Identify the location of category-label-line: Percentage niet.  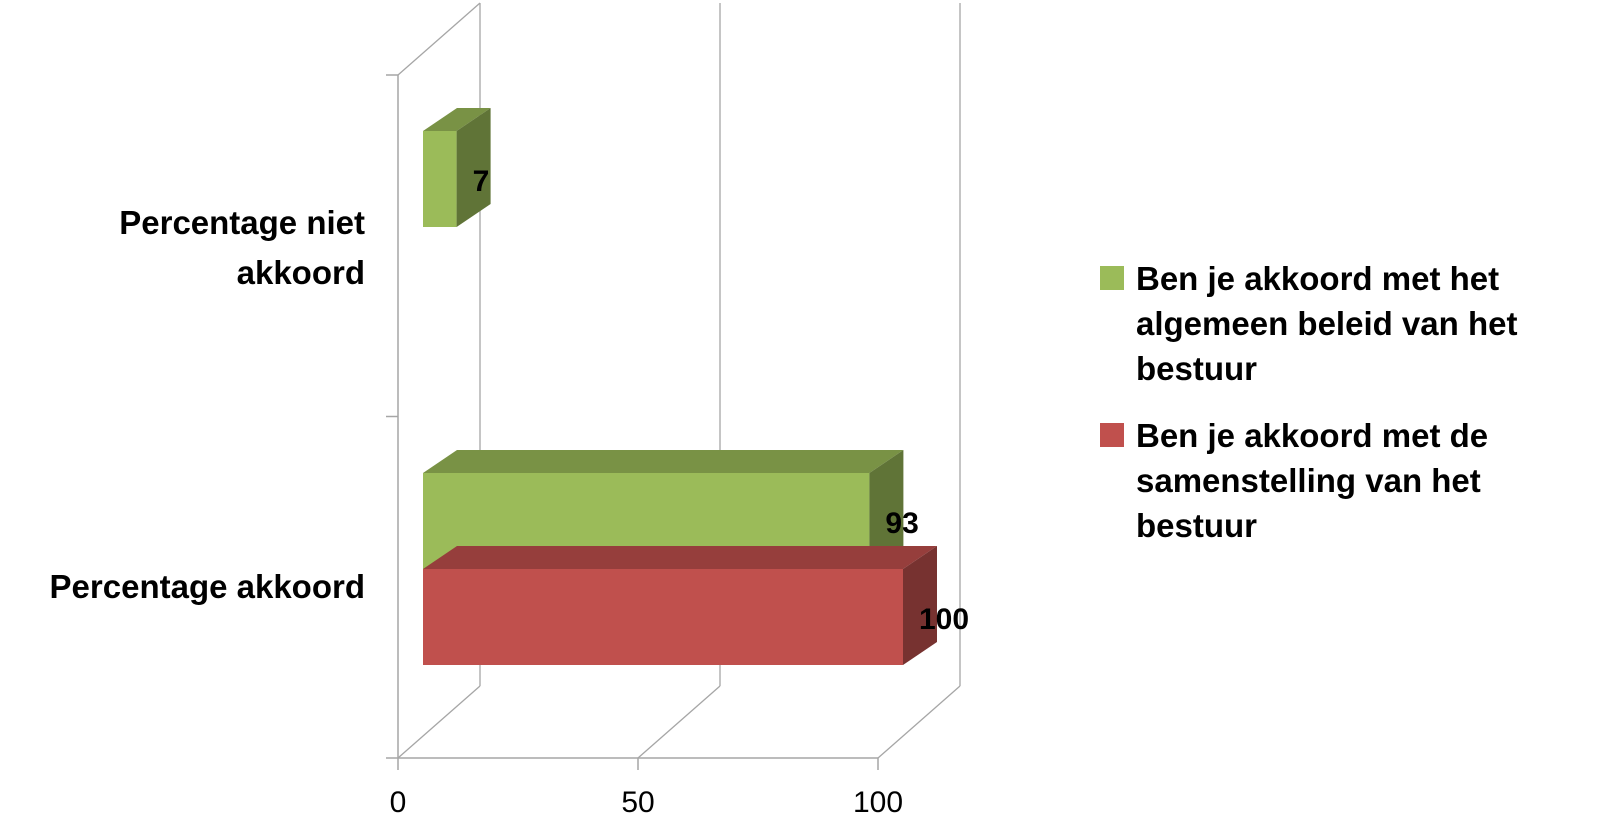
(242, 222).